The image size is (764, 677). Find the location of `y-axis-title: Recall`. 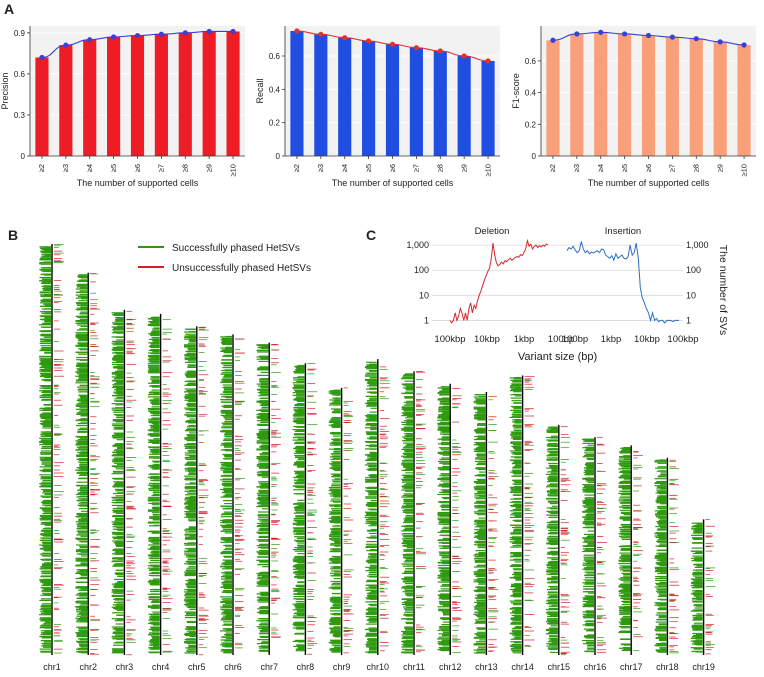

y-axis-title: Recall is located at coordinates (260, 90).